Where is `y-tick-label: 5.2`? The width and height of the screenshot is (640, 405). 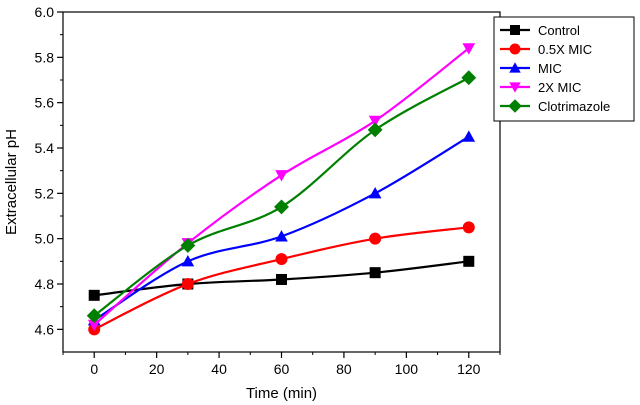 y-tick-label: 5.2 is located at coordinates (45, 193).